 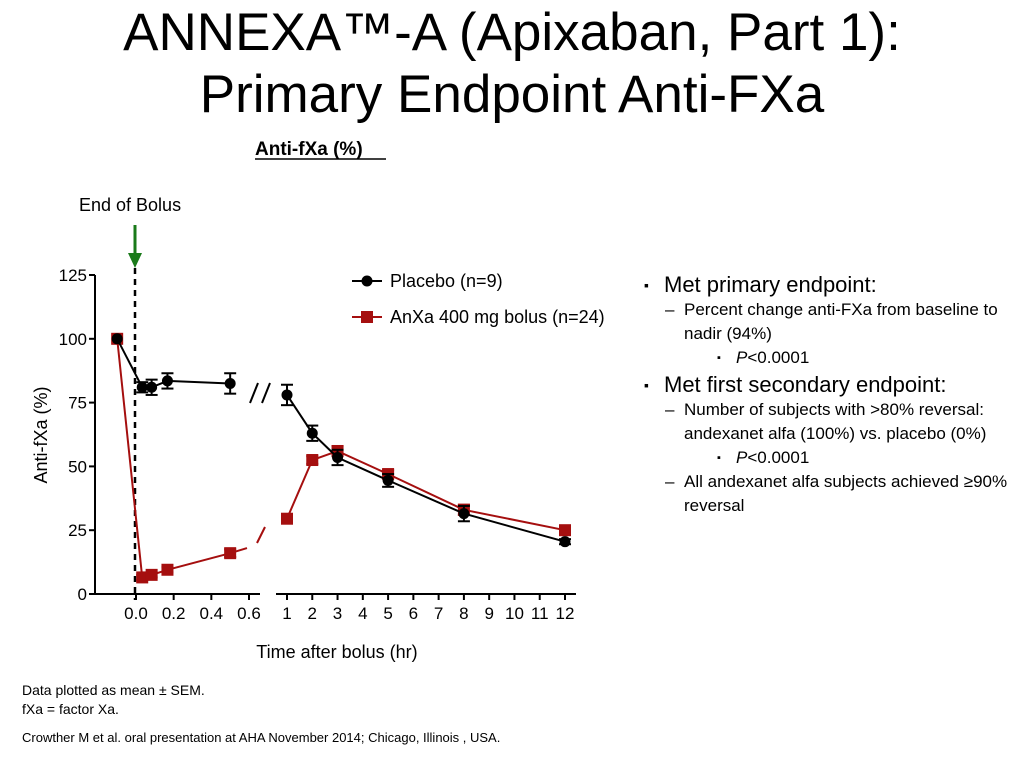 I want to click on x-tick-label: 1, so click(x=286, y=613).